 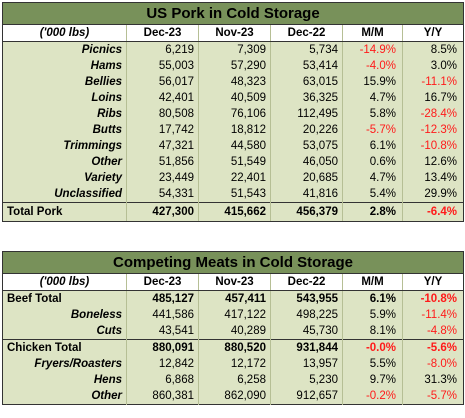 What do you see at coordinates (233, 178) in the screenshot?
I see `table-row: Variety 23,449 22,401 20,685 4.7% 13.4%` at bounding box center [233, 178].